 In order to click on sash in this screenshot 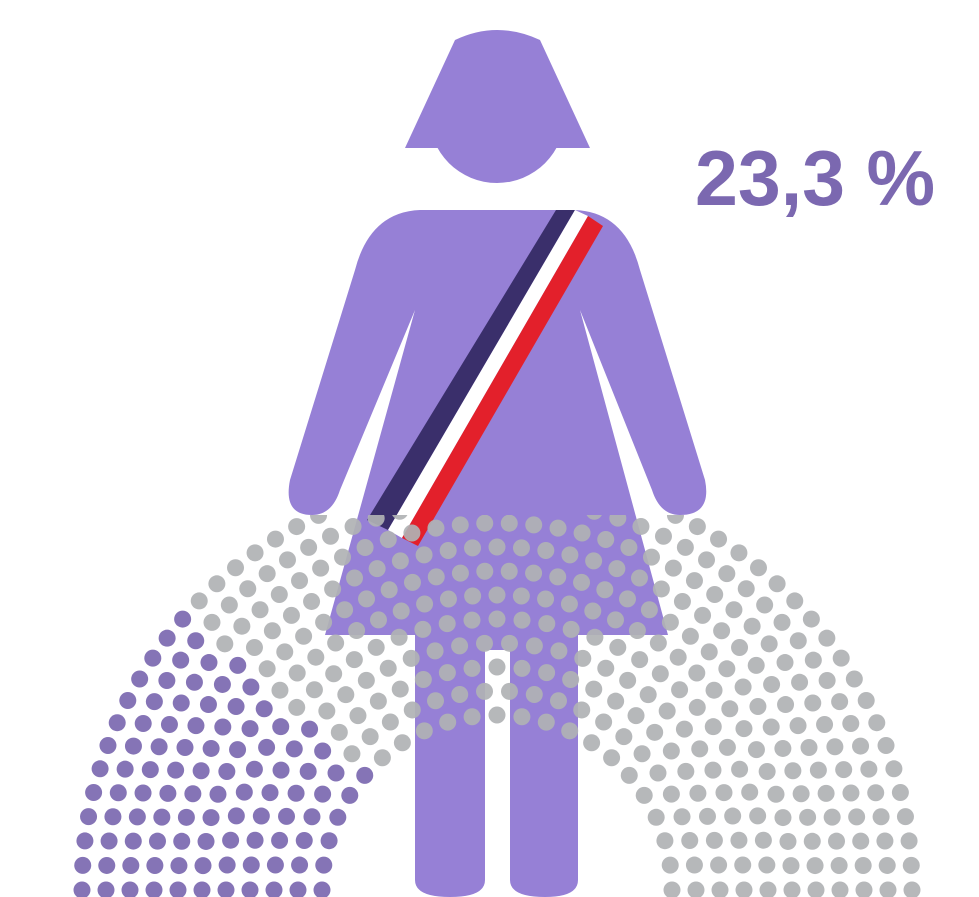, I will do `click(485, 378)`.